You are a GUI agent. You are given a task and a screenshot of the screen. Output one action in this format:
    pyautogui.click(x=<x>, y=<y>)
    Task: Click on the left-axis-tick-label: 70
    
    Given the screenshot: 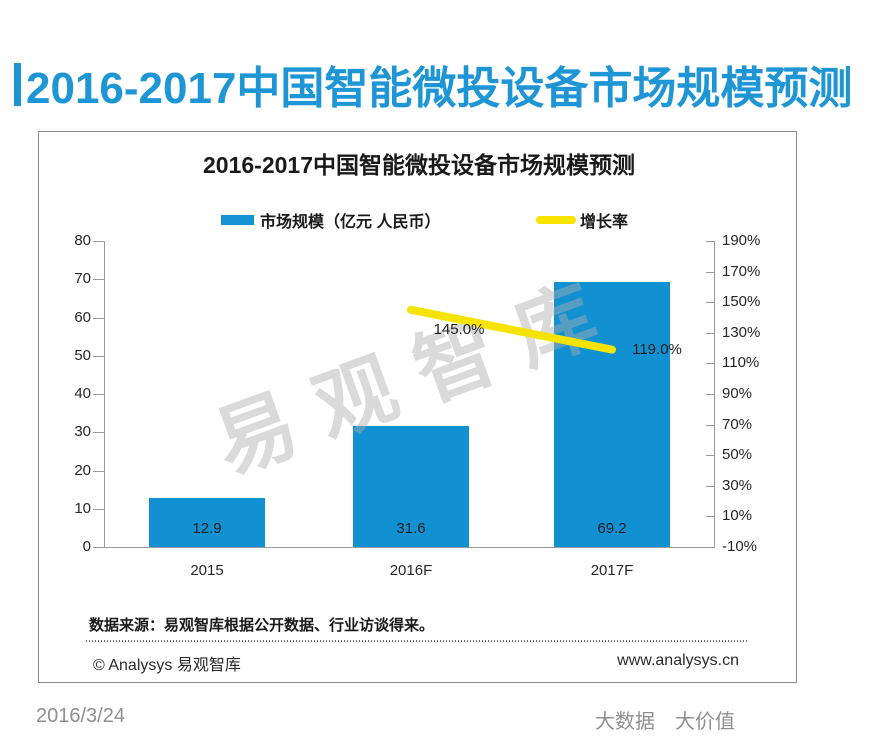 What is the action you would take?
    pyautogui.click(x=82, y=279)
    